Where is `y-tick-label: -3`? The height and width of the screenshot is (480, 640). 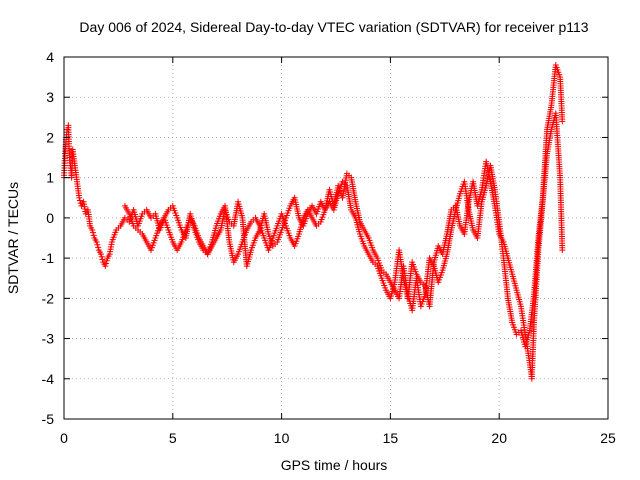 y-tick-label: -3 is located at coordinates (48, 339).